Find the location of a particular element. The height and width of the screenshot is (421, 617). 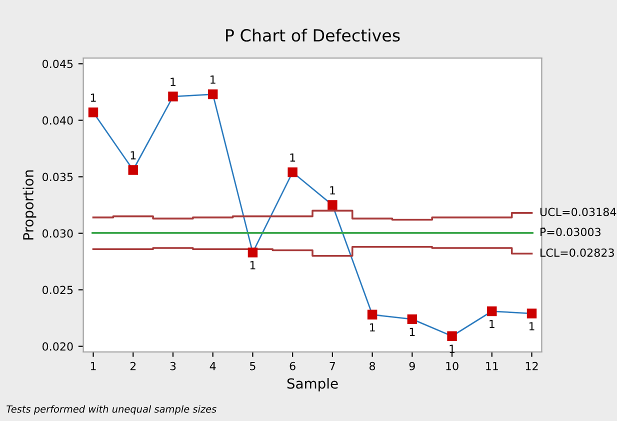

x-tick-label: 3 is located at coordinates (173, 366).